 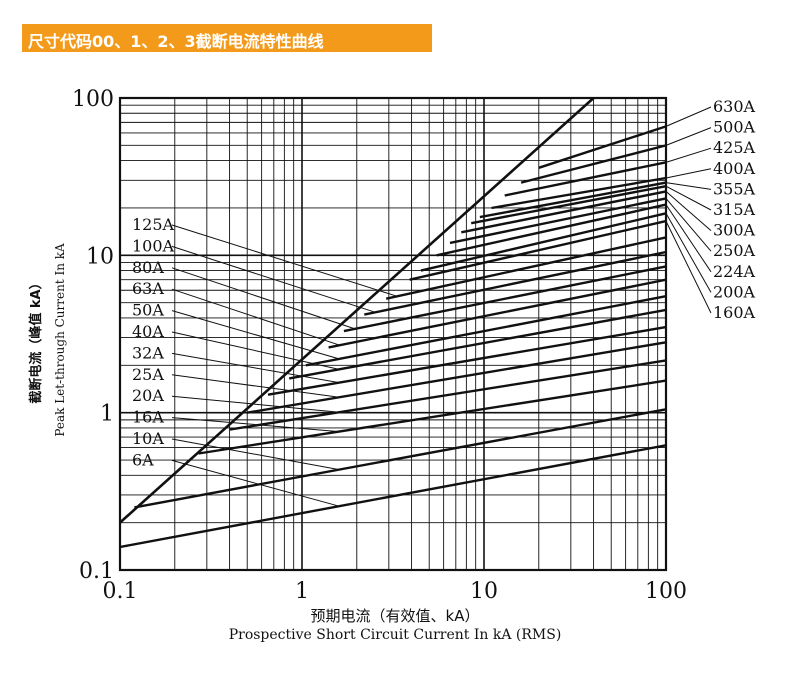 I want to click on page-title: 尺寸代码00、1、2、3截断电流特性曲线, so click(x=176, y=41).